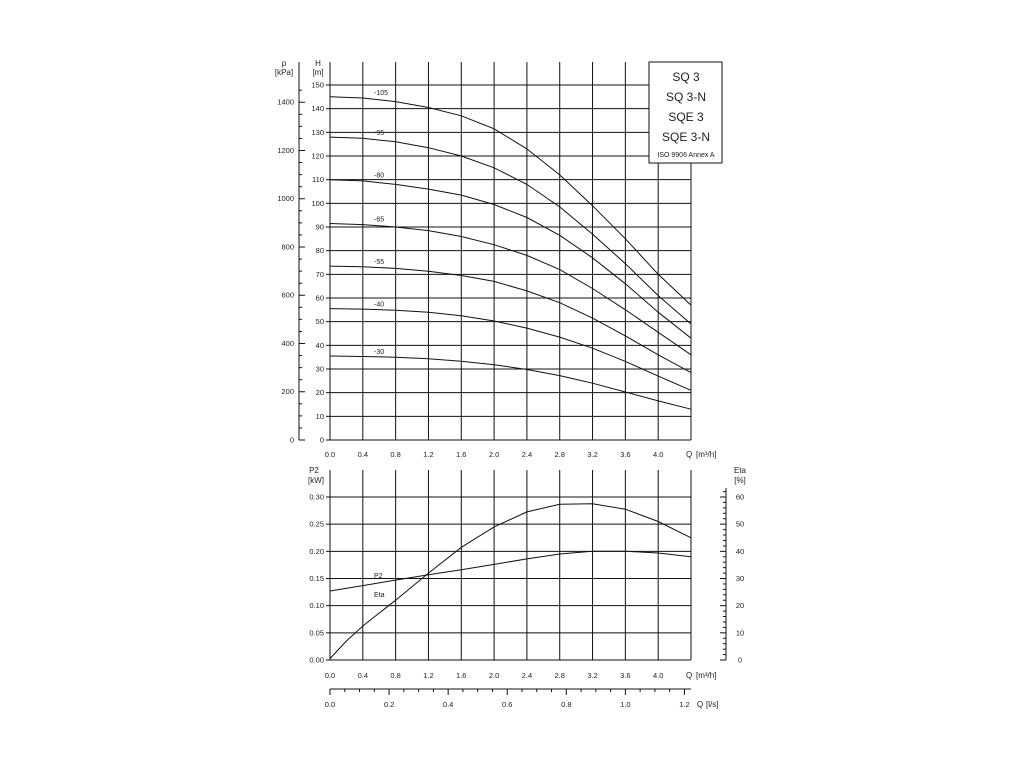 This screenshot has width=1024, height=768. I want to click on p-axis-name: p, so click(284, 63).